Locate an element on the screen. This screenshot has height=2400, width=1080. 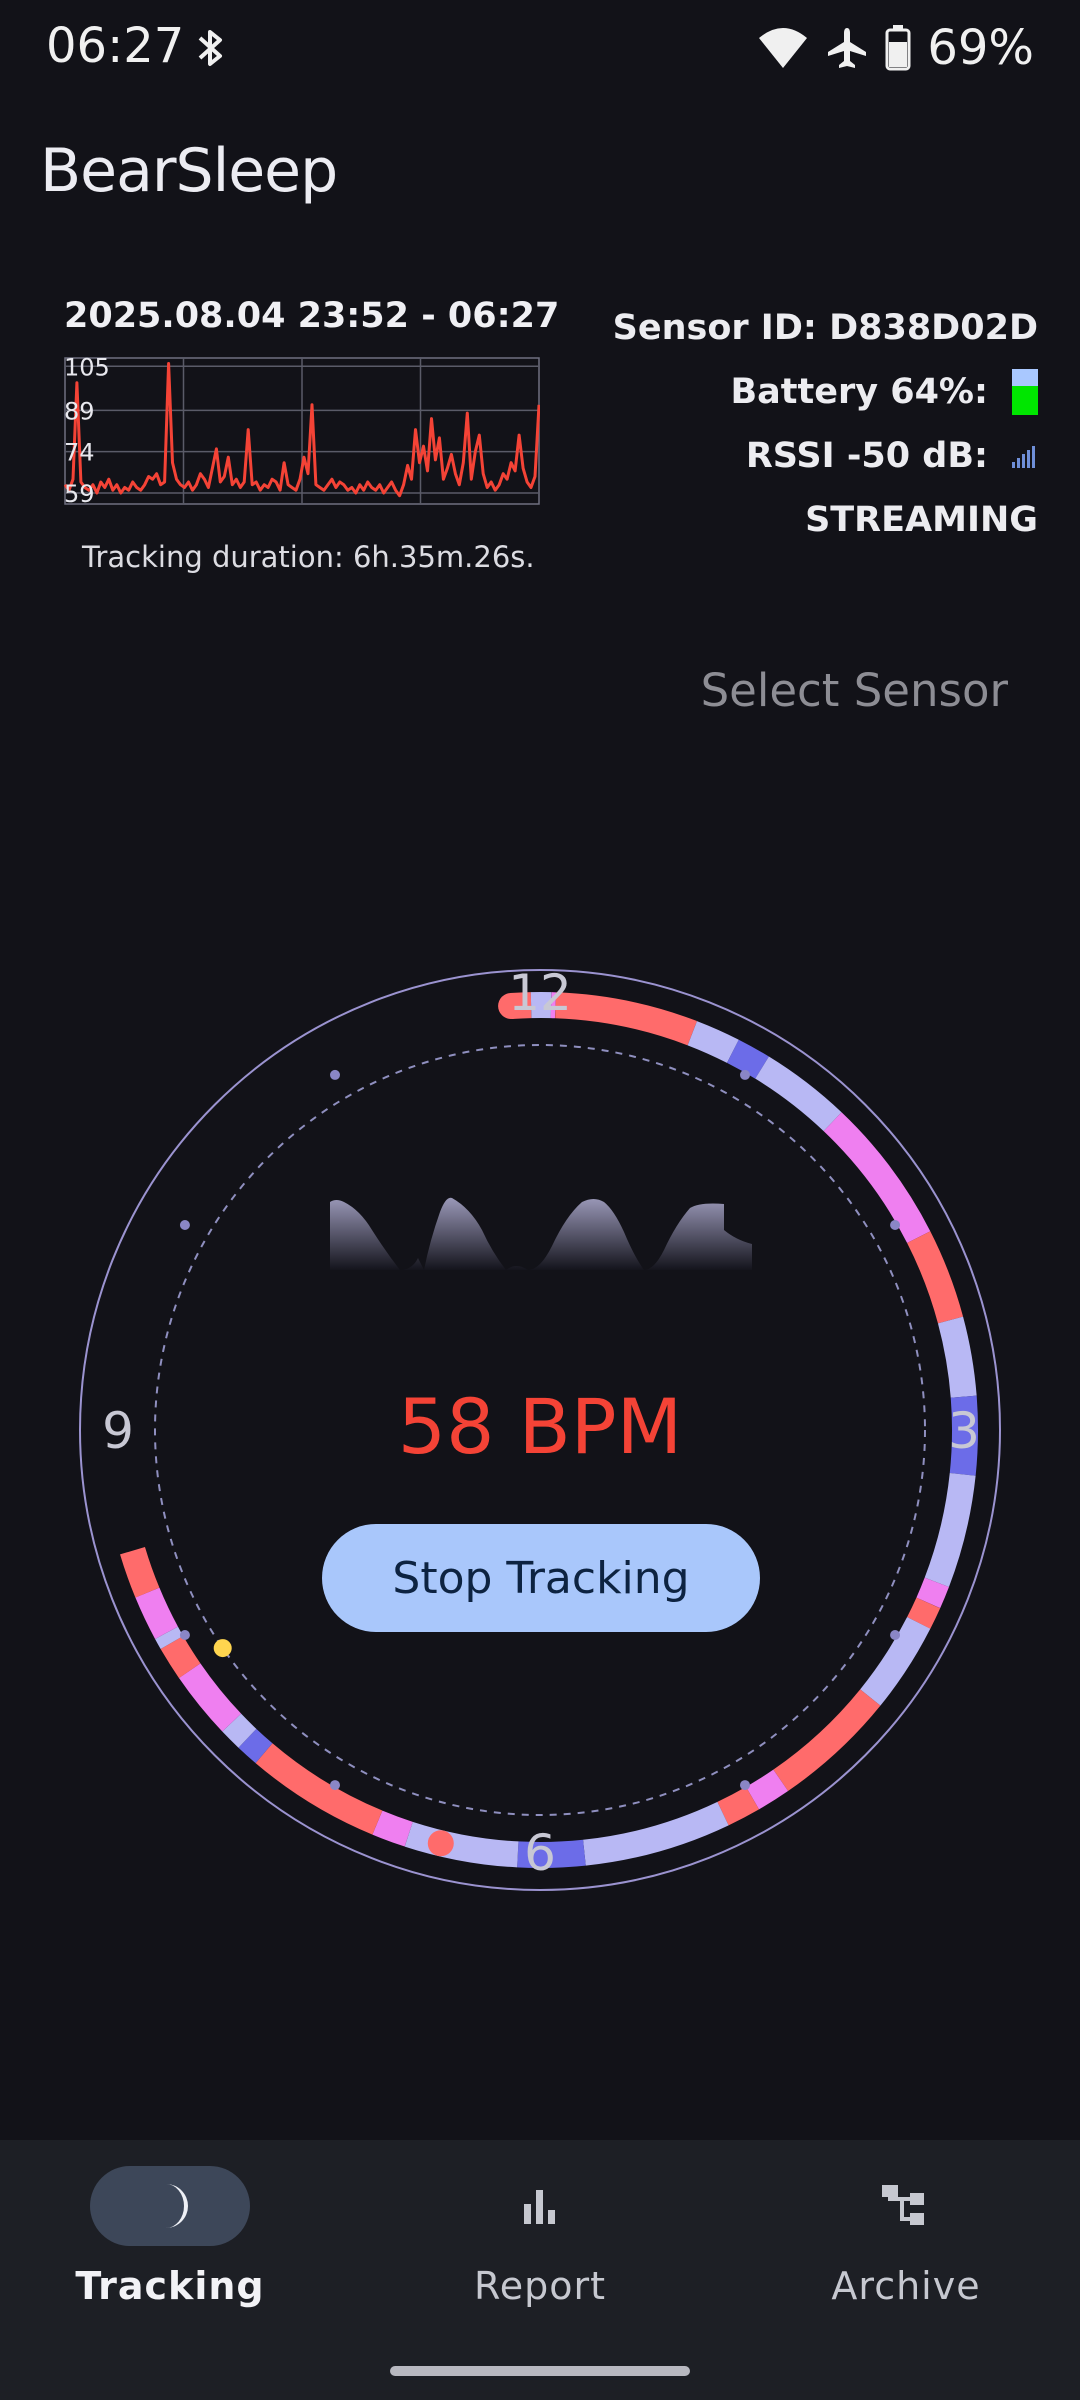
nav-report-pill is located at coordinates (540, 2206).